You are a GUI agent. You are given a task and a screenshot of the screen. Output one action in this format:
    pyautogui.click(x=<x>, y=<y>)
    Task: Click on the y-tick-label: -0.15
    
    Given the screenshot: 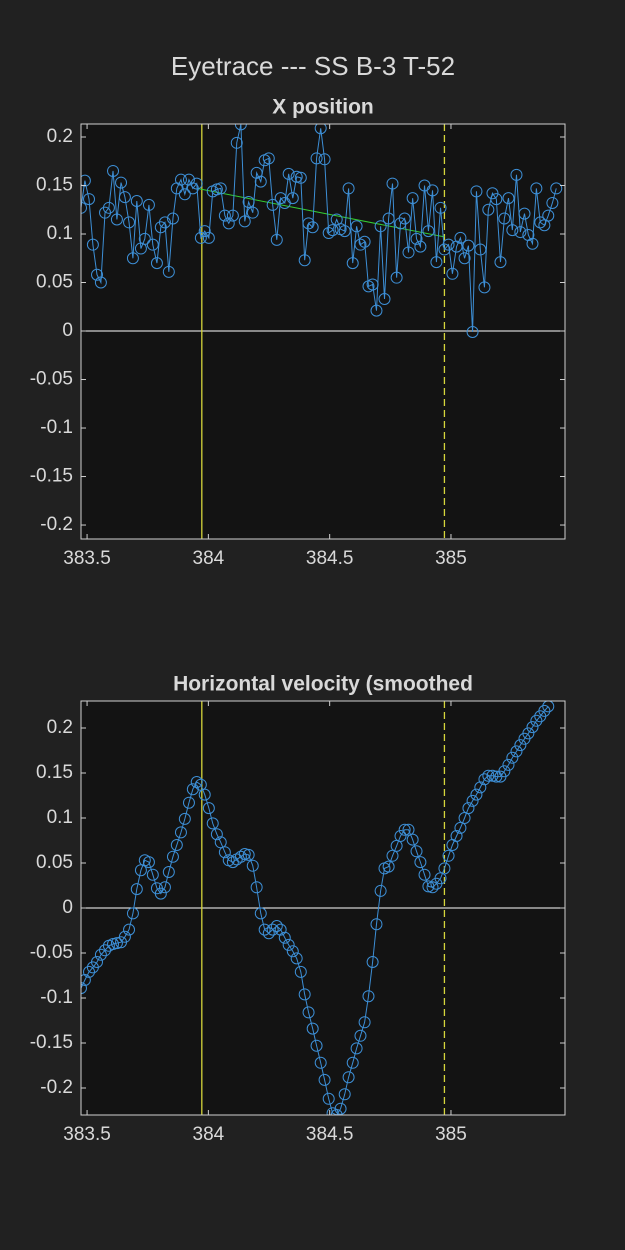 What is the action you would take?
    pyautogui.click(x=51, y=1042)
    